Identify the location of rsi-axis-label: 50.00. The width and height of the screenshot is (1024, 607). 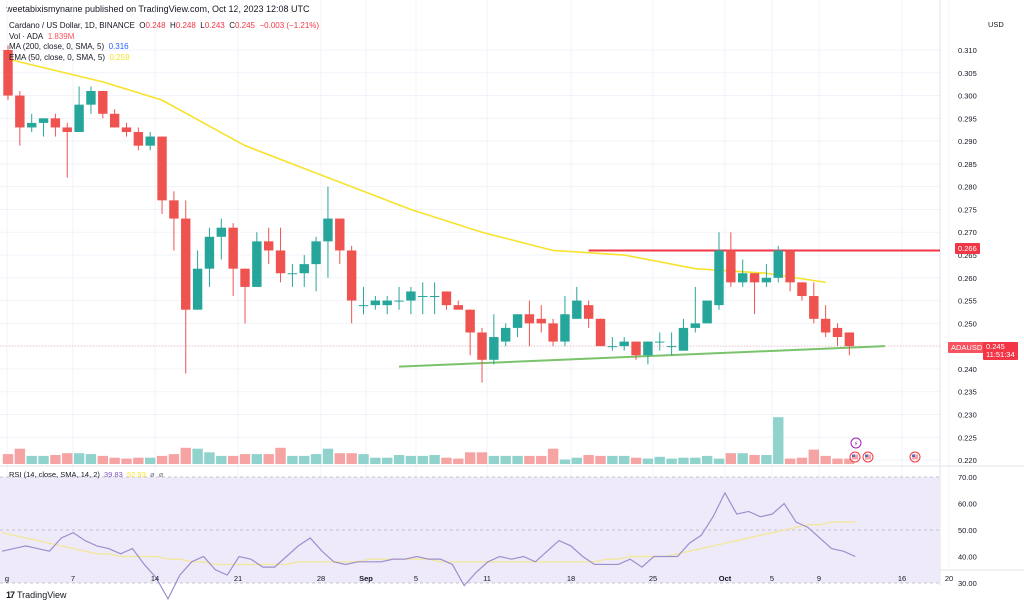
(967, 530).